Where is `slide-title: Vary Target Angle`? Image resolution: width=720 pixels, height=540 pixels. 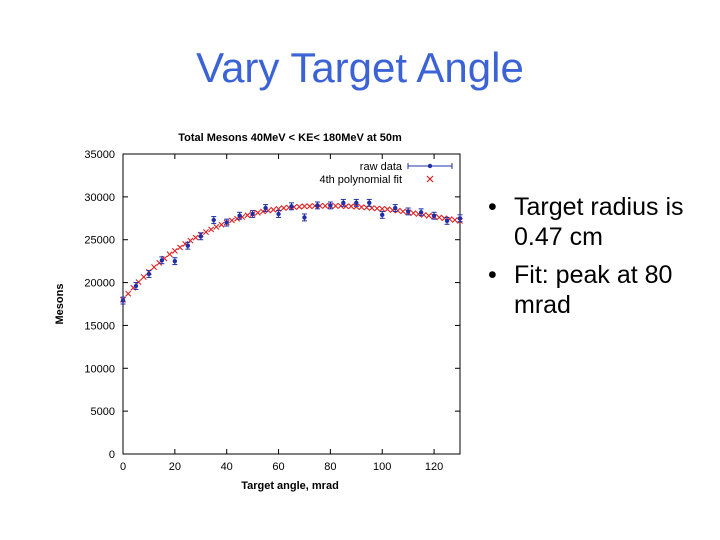
slide-title: Vary Target Angle is located at coordinates (360, 67).